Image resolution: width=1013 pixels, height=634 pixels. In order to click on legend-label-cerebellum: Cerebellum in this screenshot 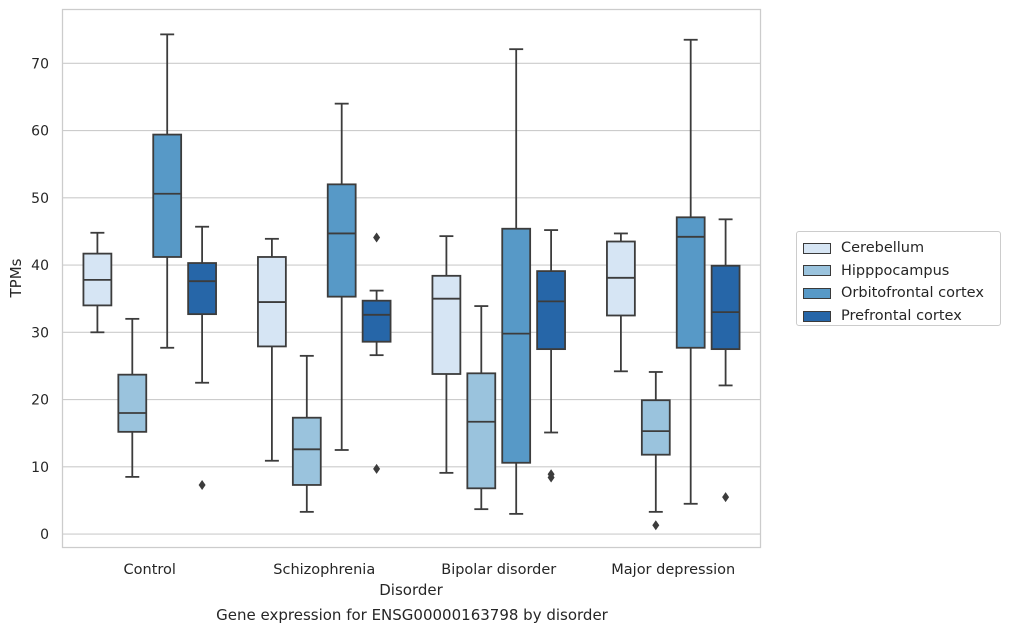, I will do `click(883, 248)`.